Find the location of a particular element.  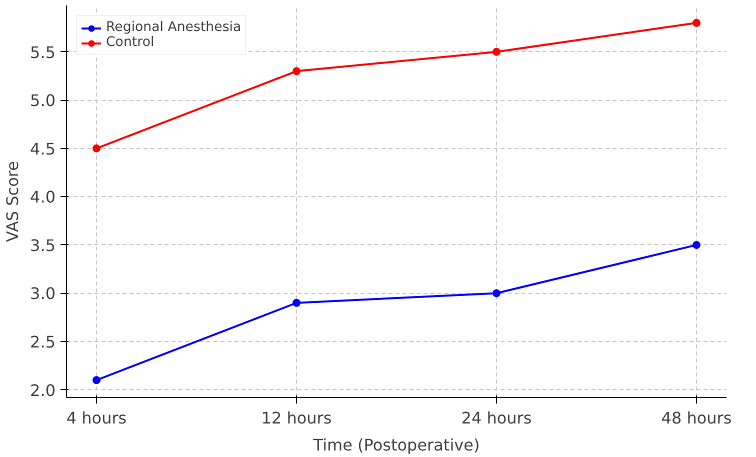

y-tick-label: 4.5 is located at coordinates (43, 148).